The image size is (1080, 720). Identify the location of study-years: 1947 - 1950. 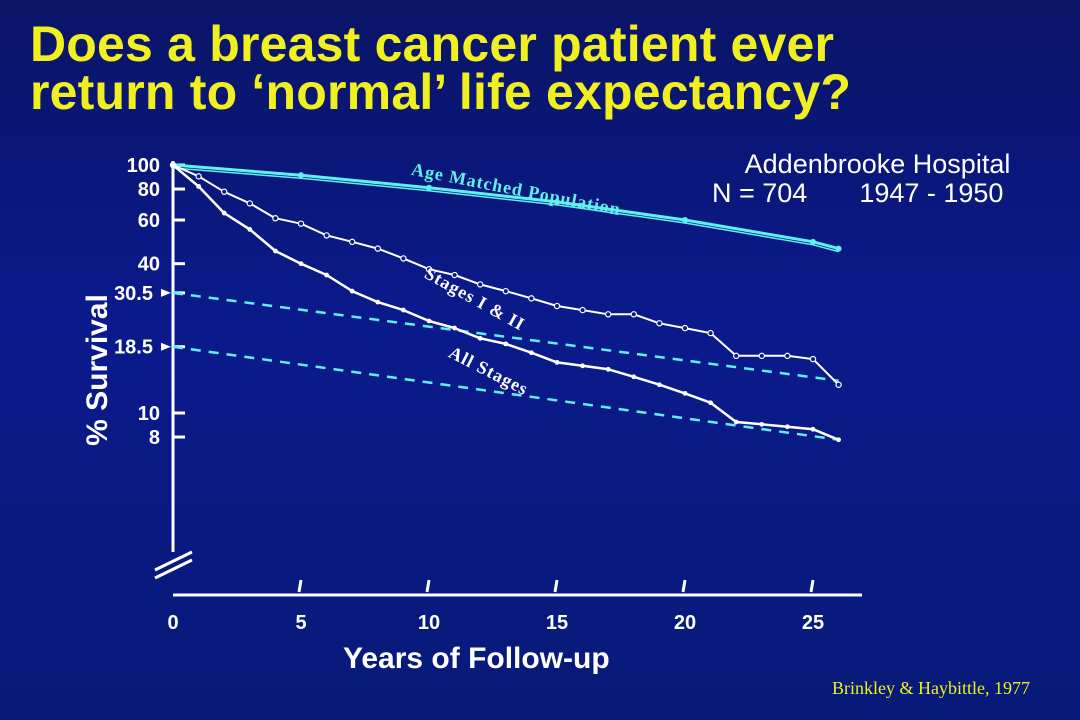
(931, 193).